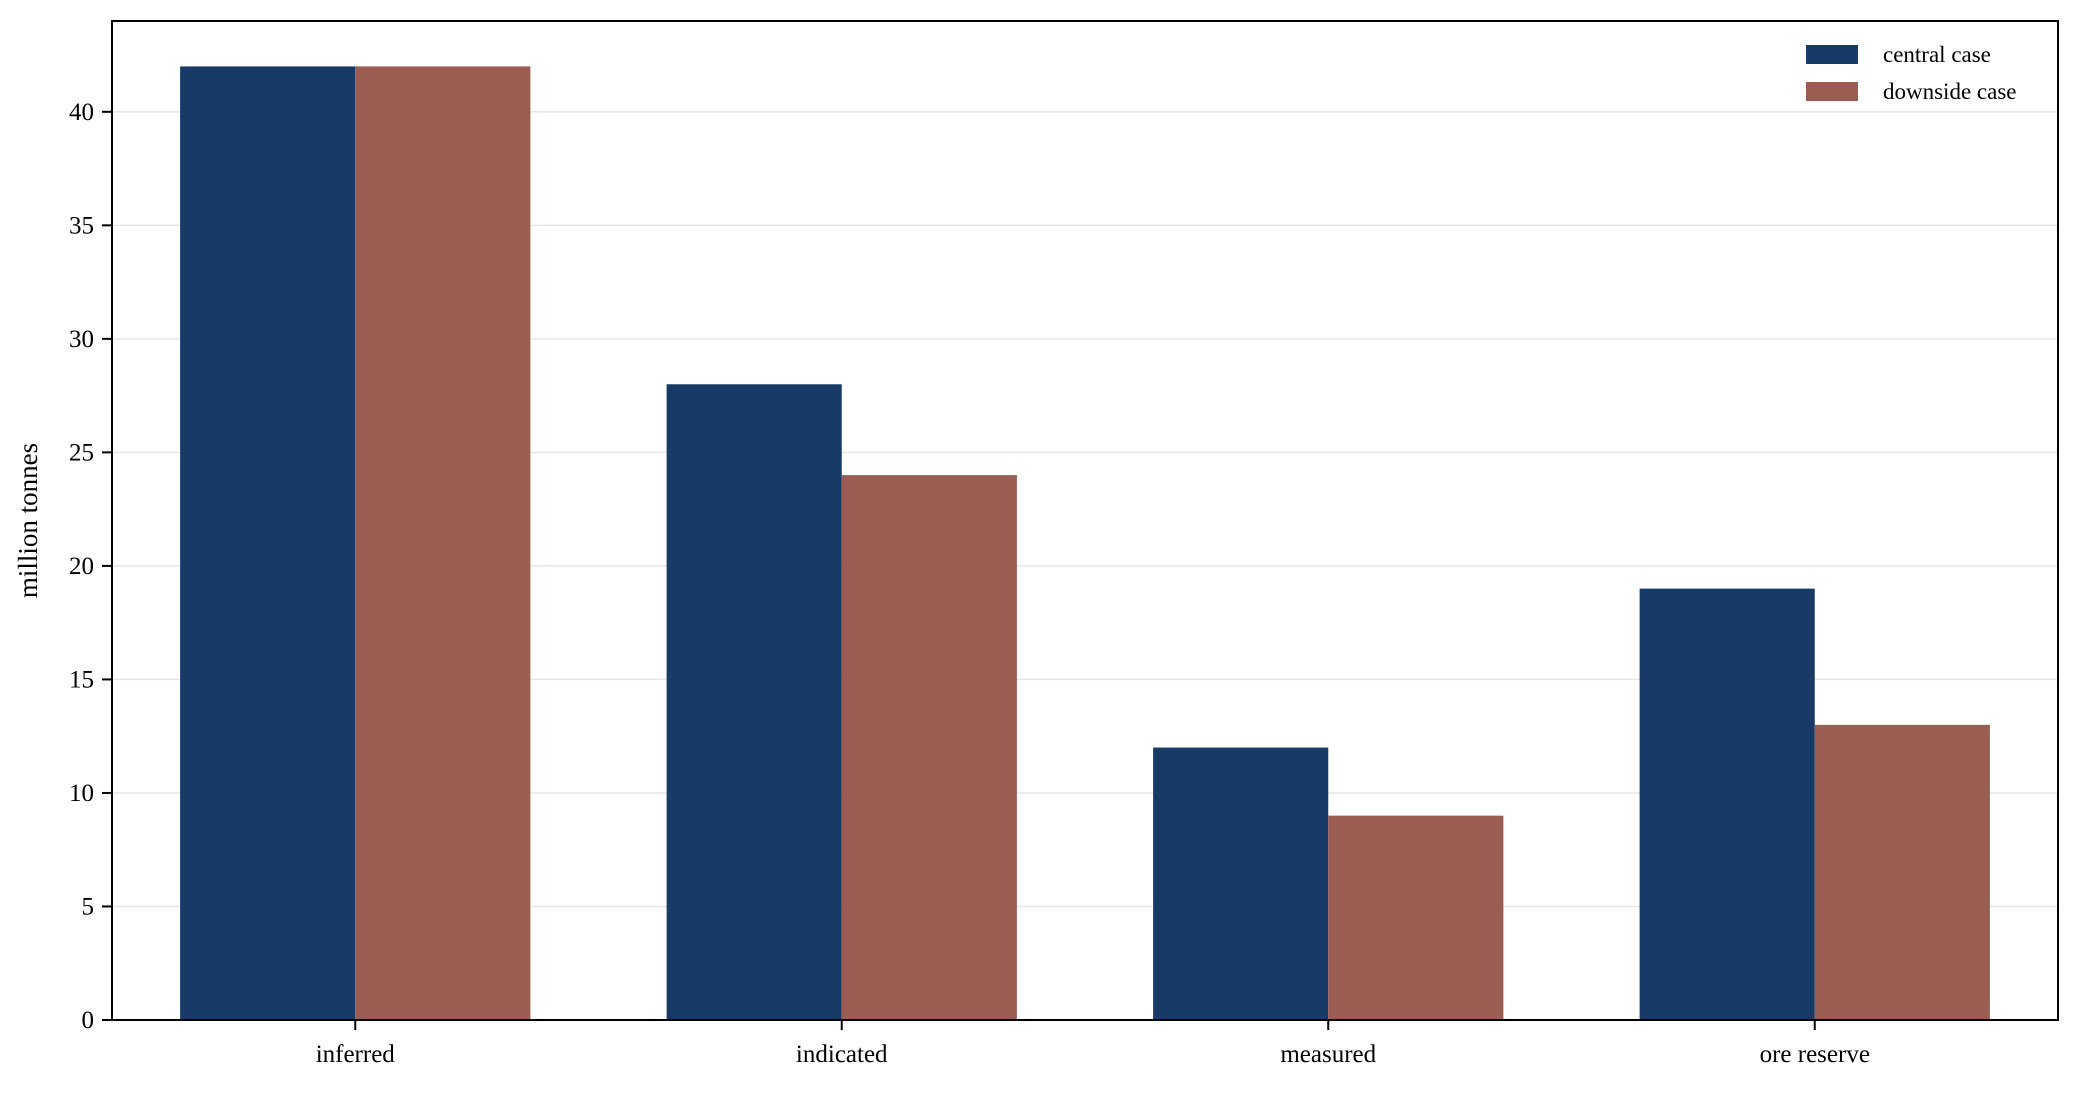 This screenshot has height=1093, width=2075. What do you see at coordinates (443, 543) in the screenshot?
I see `bar-inferred-downside-case` at bounding box center [443, 543].